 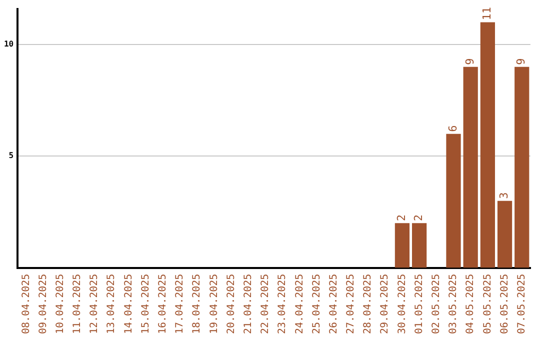 What do you see at coordinates (487, 13) in the screenshot?
I see `data-label: 11` at bounding box center [487, 13].